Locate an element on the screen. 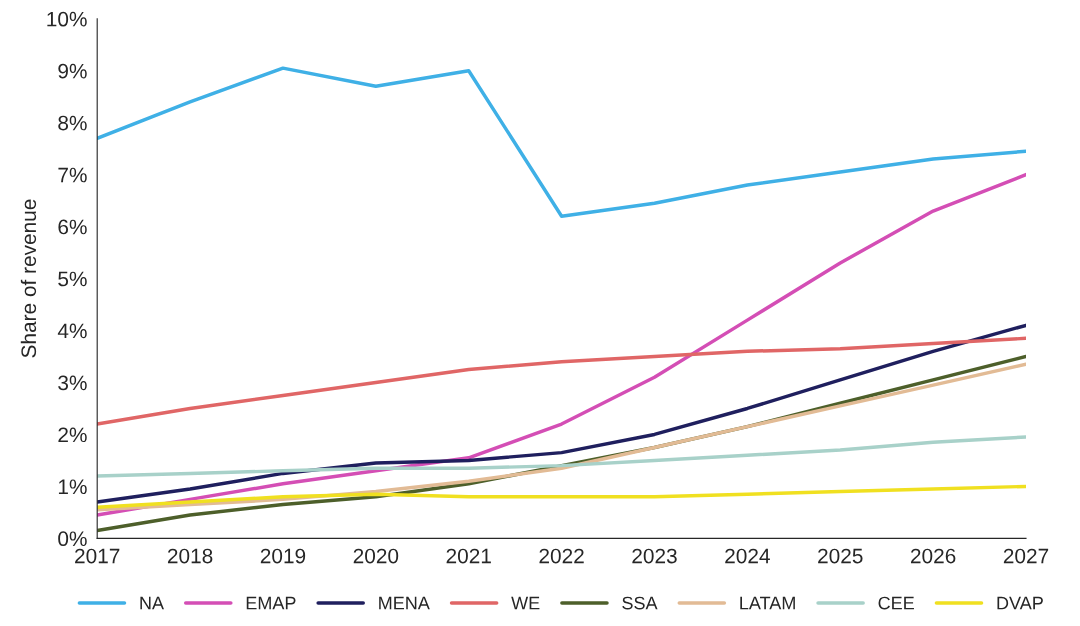 Image resolution: width=1080 pixels, height=626 pixels. y-tick-label: 8% is located at coordinates (72, 123).